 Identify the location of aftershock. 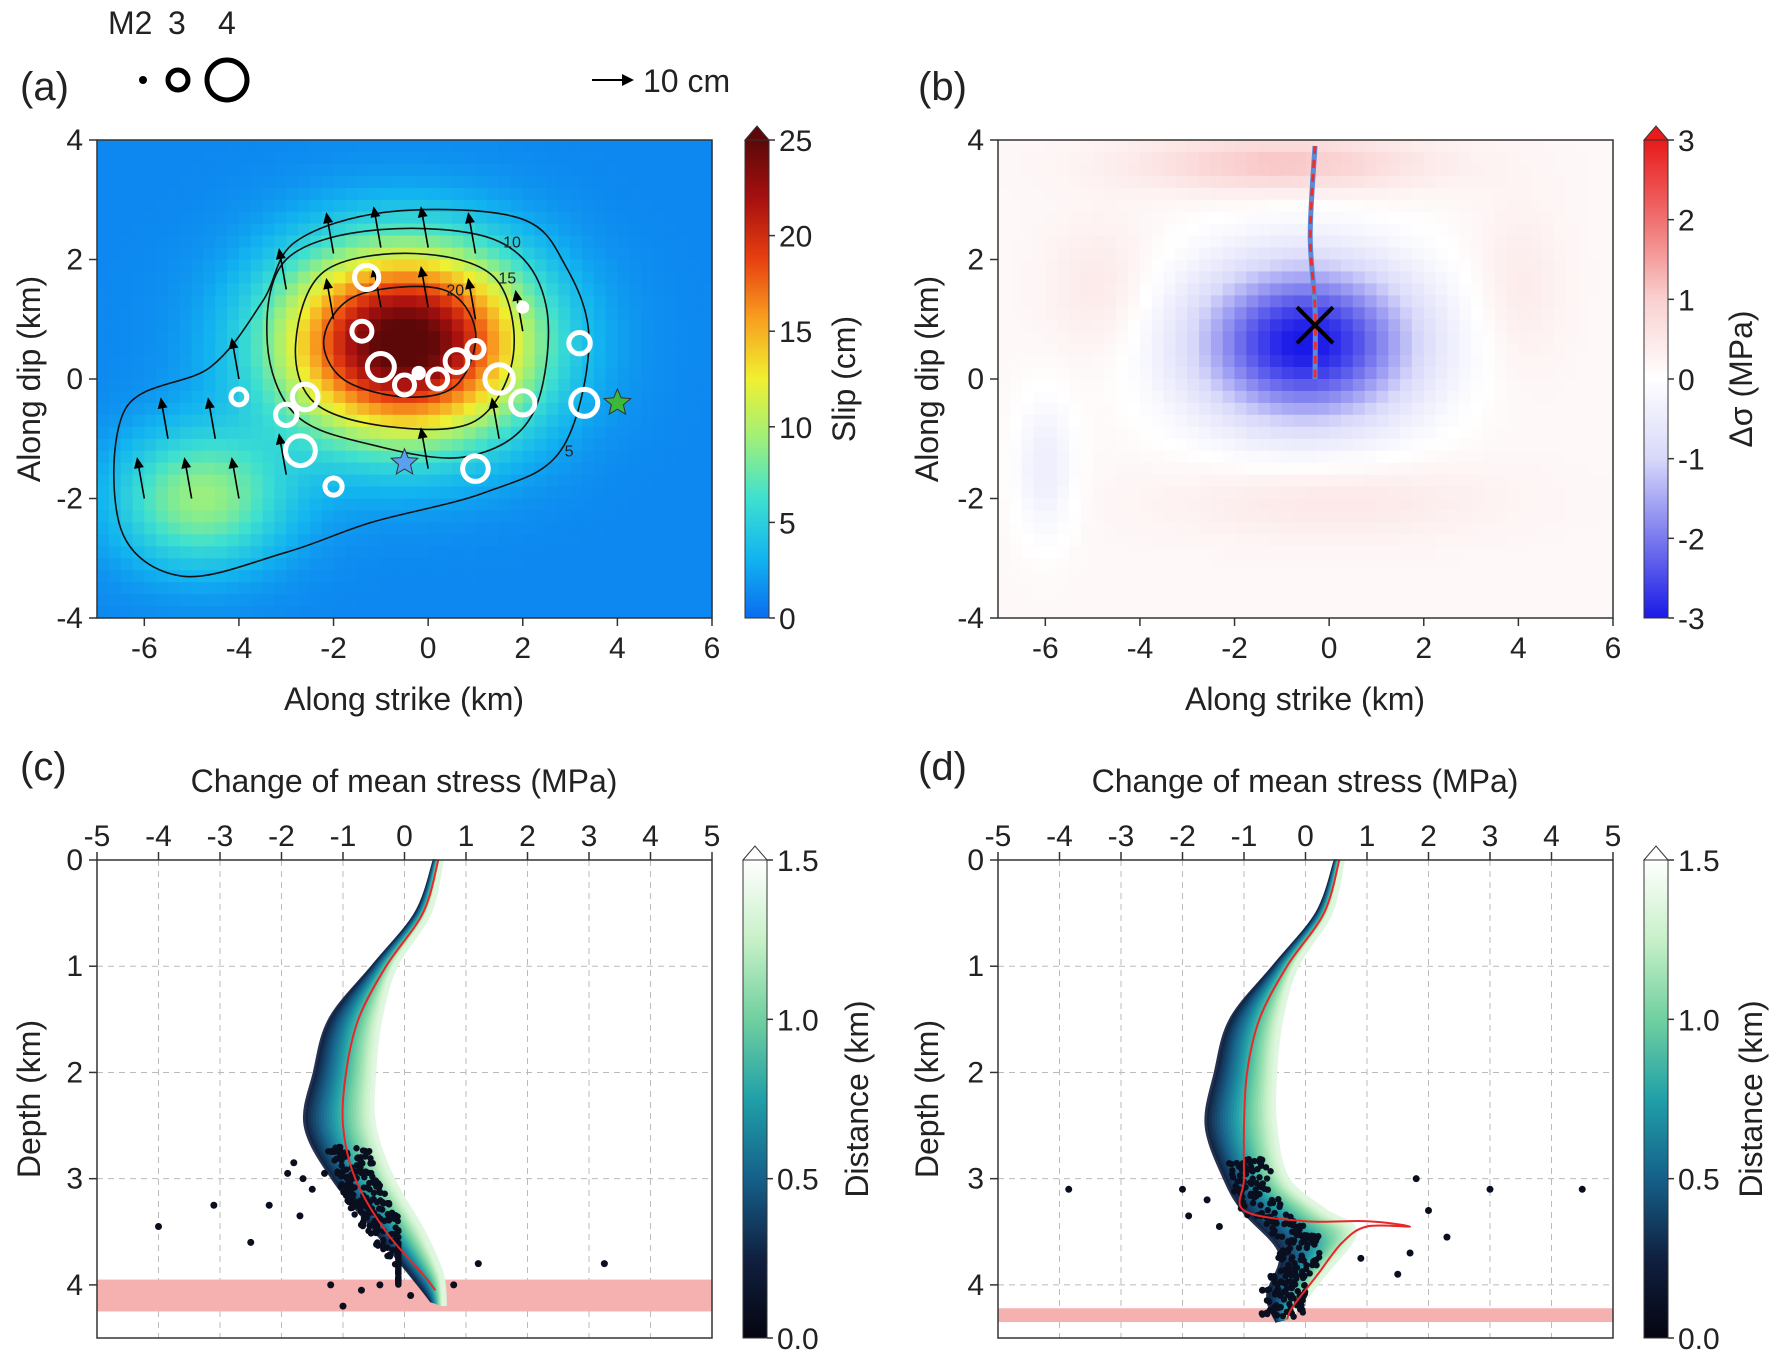
(367, 277).